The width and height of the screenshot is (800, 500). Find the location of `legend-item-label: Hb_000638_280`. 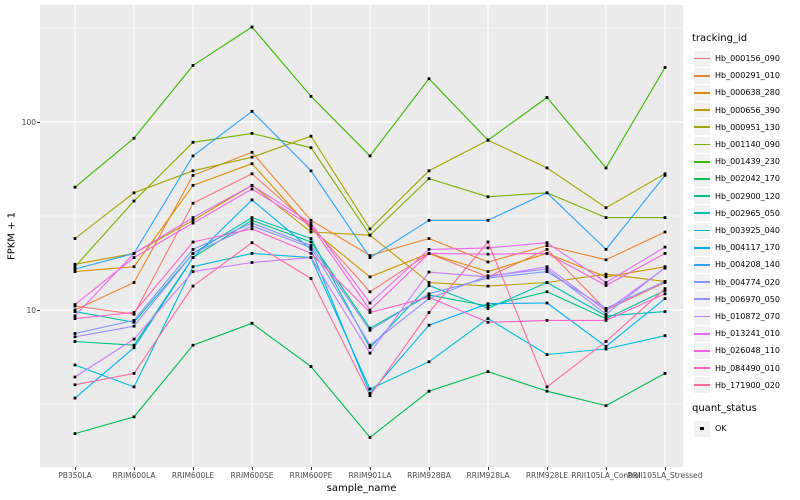

legend-item-label: Hb_000638_280 is located at coordinates (747, 93).